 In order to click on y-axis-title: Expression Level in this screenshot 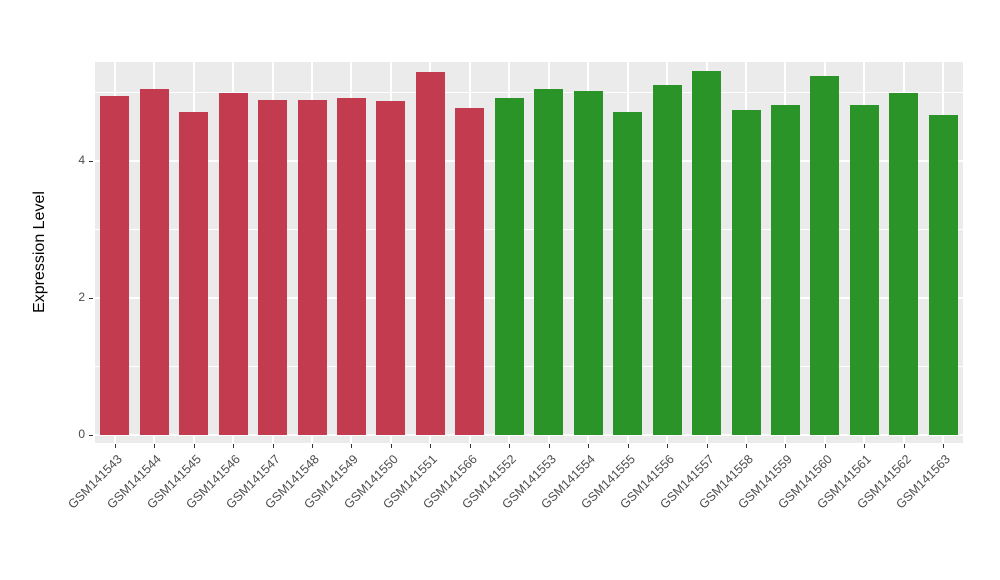, I will do `click(39, 252)`.